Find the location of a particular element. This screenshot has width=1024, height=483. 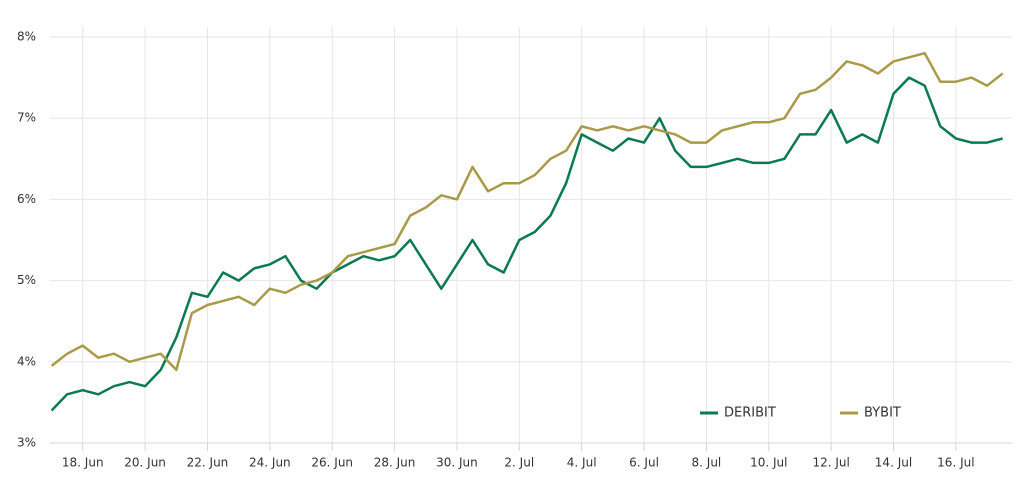

x-tick-label: 22. Jun is located at coordinates (208, 463).